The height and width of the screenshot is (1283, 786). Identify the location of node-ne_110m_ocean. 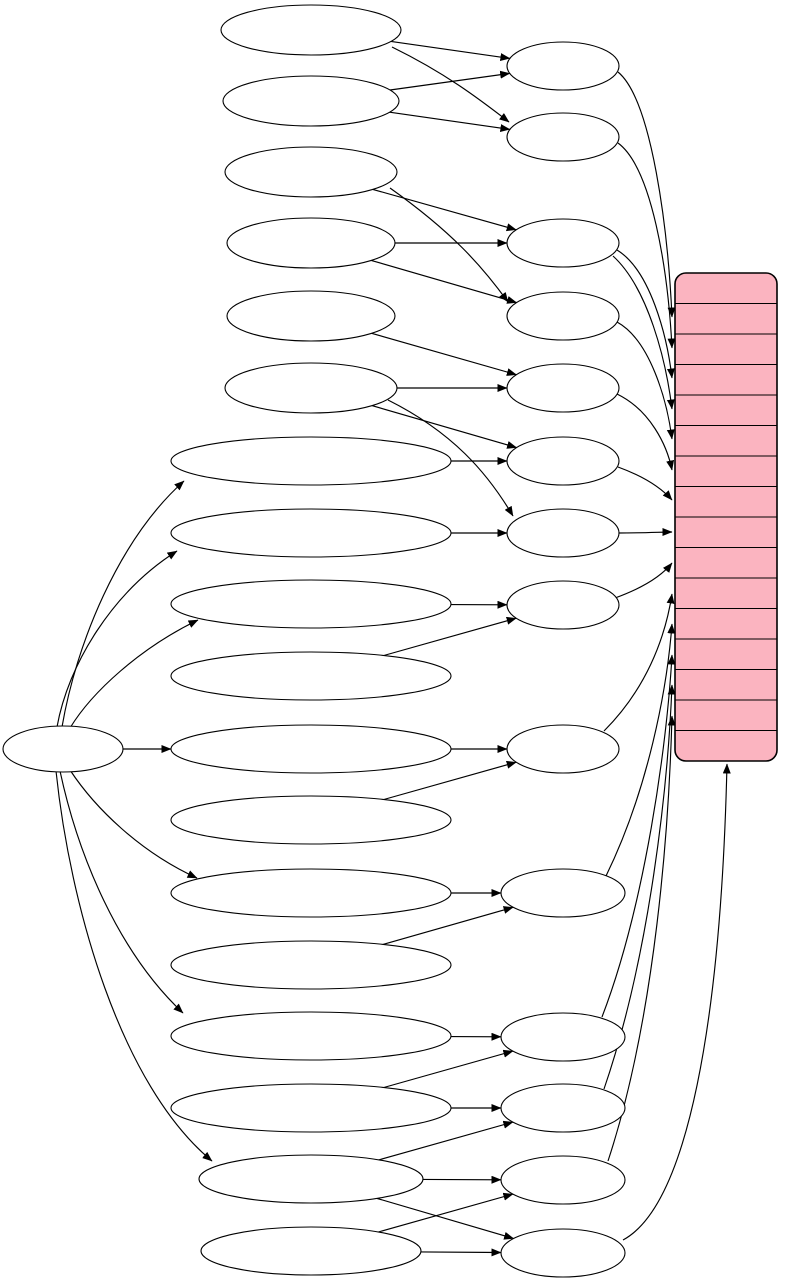
(311, 30).